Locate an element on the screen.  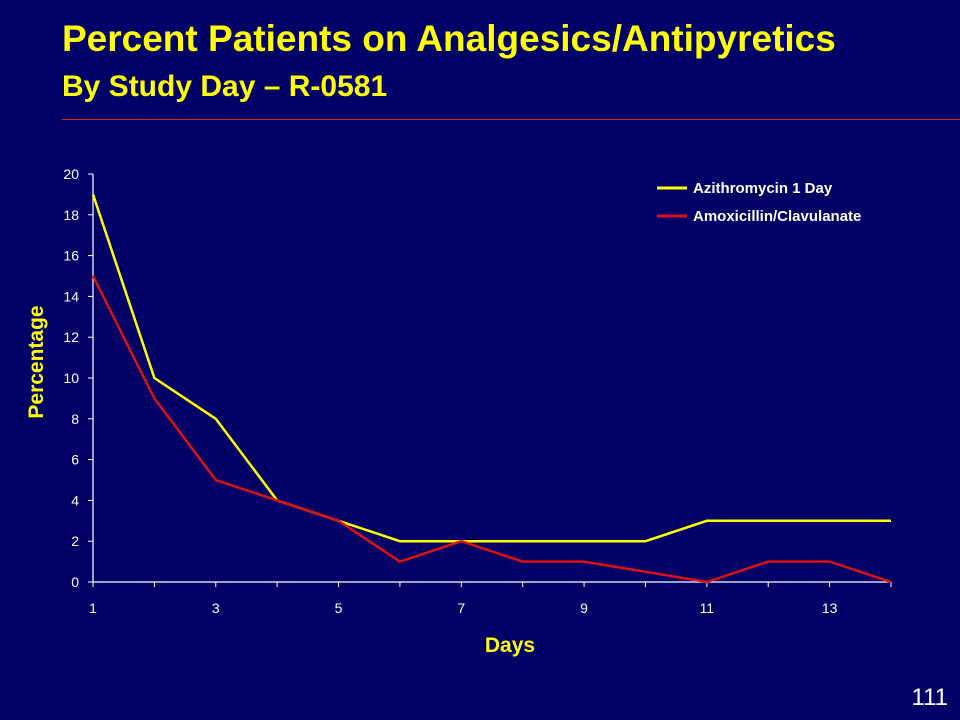
page-number: 111 is located at coordinates (929, 697).